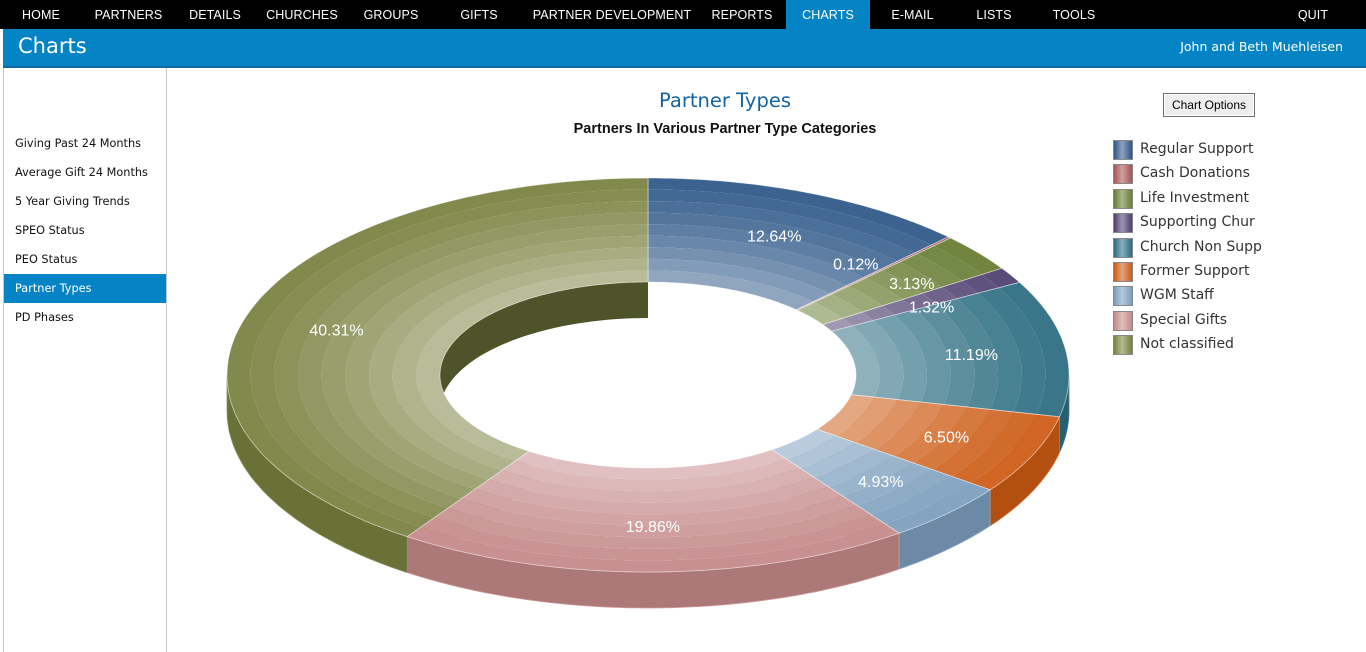 Image resolution: width=1366 pixels, height=652 pixels. What do you see at coordinates (72, 201) in the screenshot?
I see `sidebar-item-5-year-giving-trends: 5 Year Giving Trends` at bounding box center [72, 201].